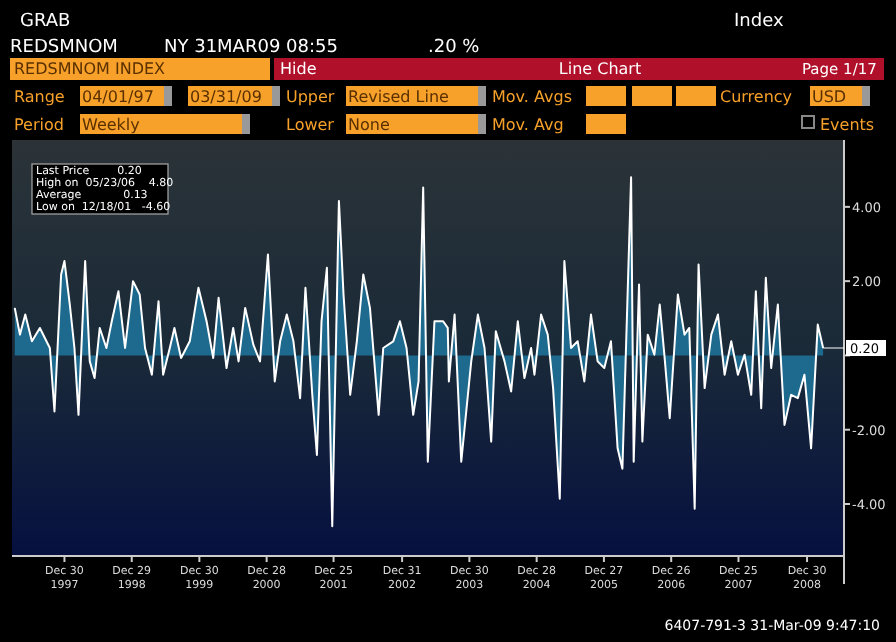 The width and height of the screenshot is (896, 642). Describe the element at coordinates (64, 48) in the screenshot. I see `text: REDSMNOM` at that location.